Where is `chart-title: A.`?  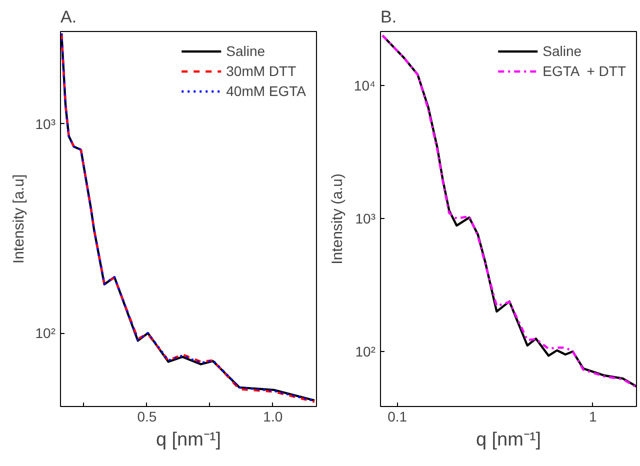 chart-title: A. is located at coordinates (68, 17).